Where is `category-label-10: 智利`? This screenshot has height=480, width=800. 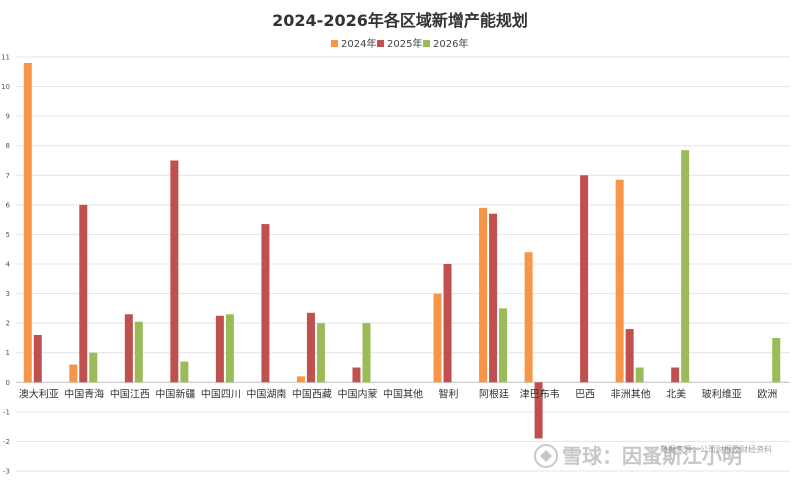
category-label-10: 智利 is located at coordinates (449, 393).